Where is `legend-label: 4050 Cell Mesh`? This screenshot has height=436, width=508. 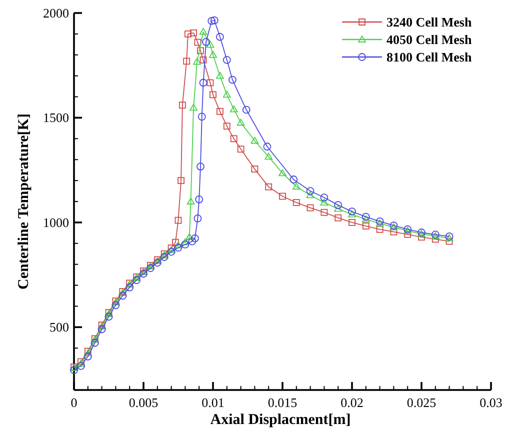
legend-label: 4050 Cell Mesh is located at coordinates (429, 39).